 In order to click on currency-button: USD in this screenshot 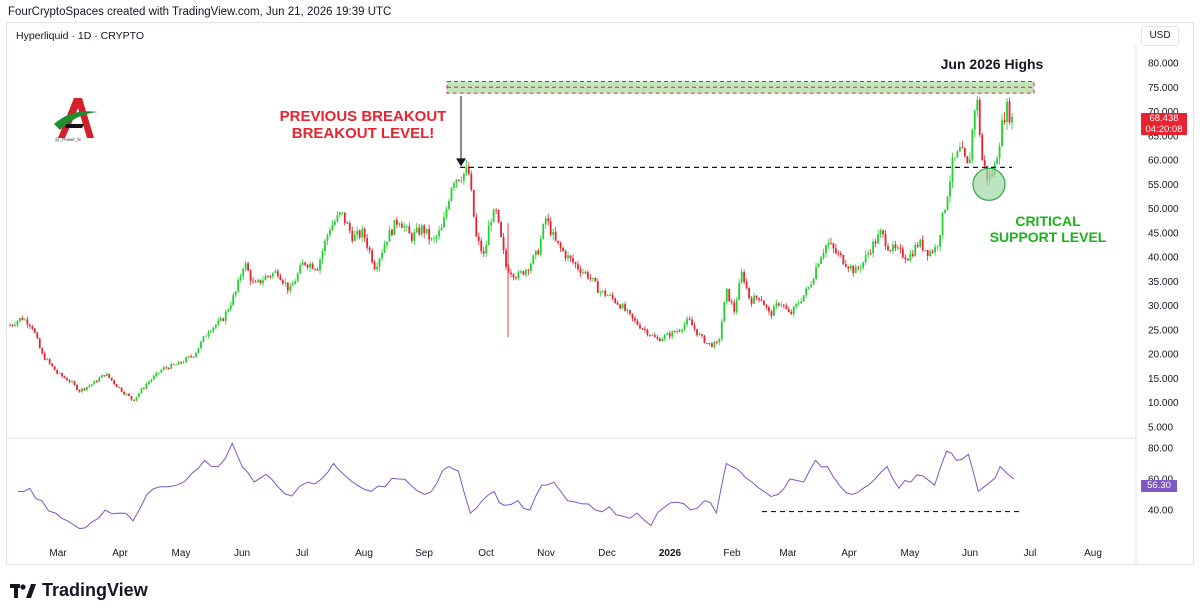, I will do `click(1160, 36)`.